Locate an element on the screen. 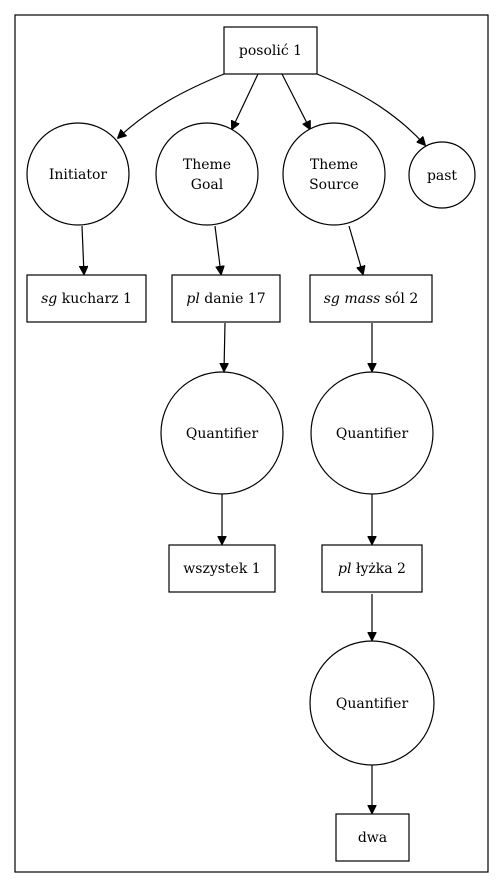  node-danie-label: danie 17 is located at coordinates (234, 299).